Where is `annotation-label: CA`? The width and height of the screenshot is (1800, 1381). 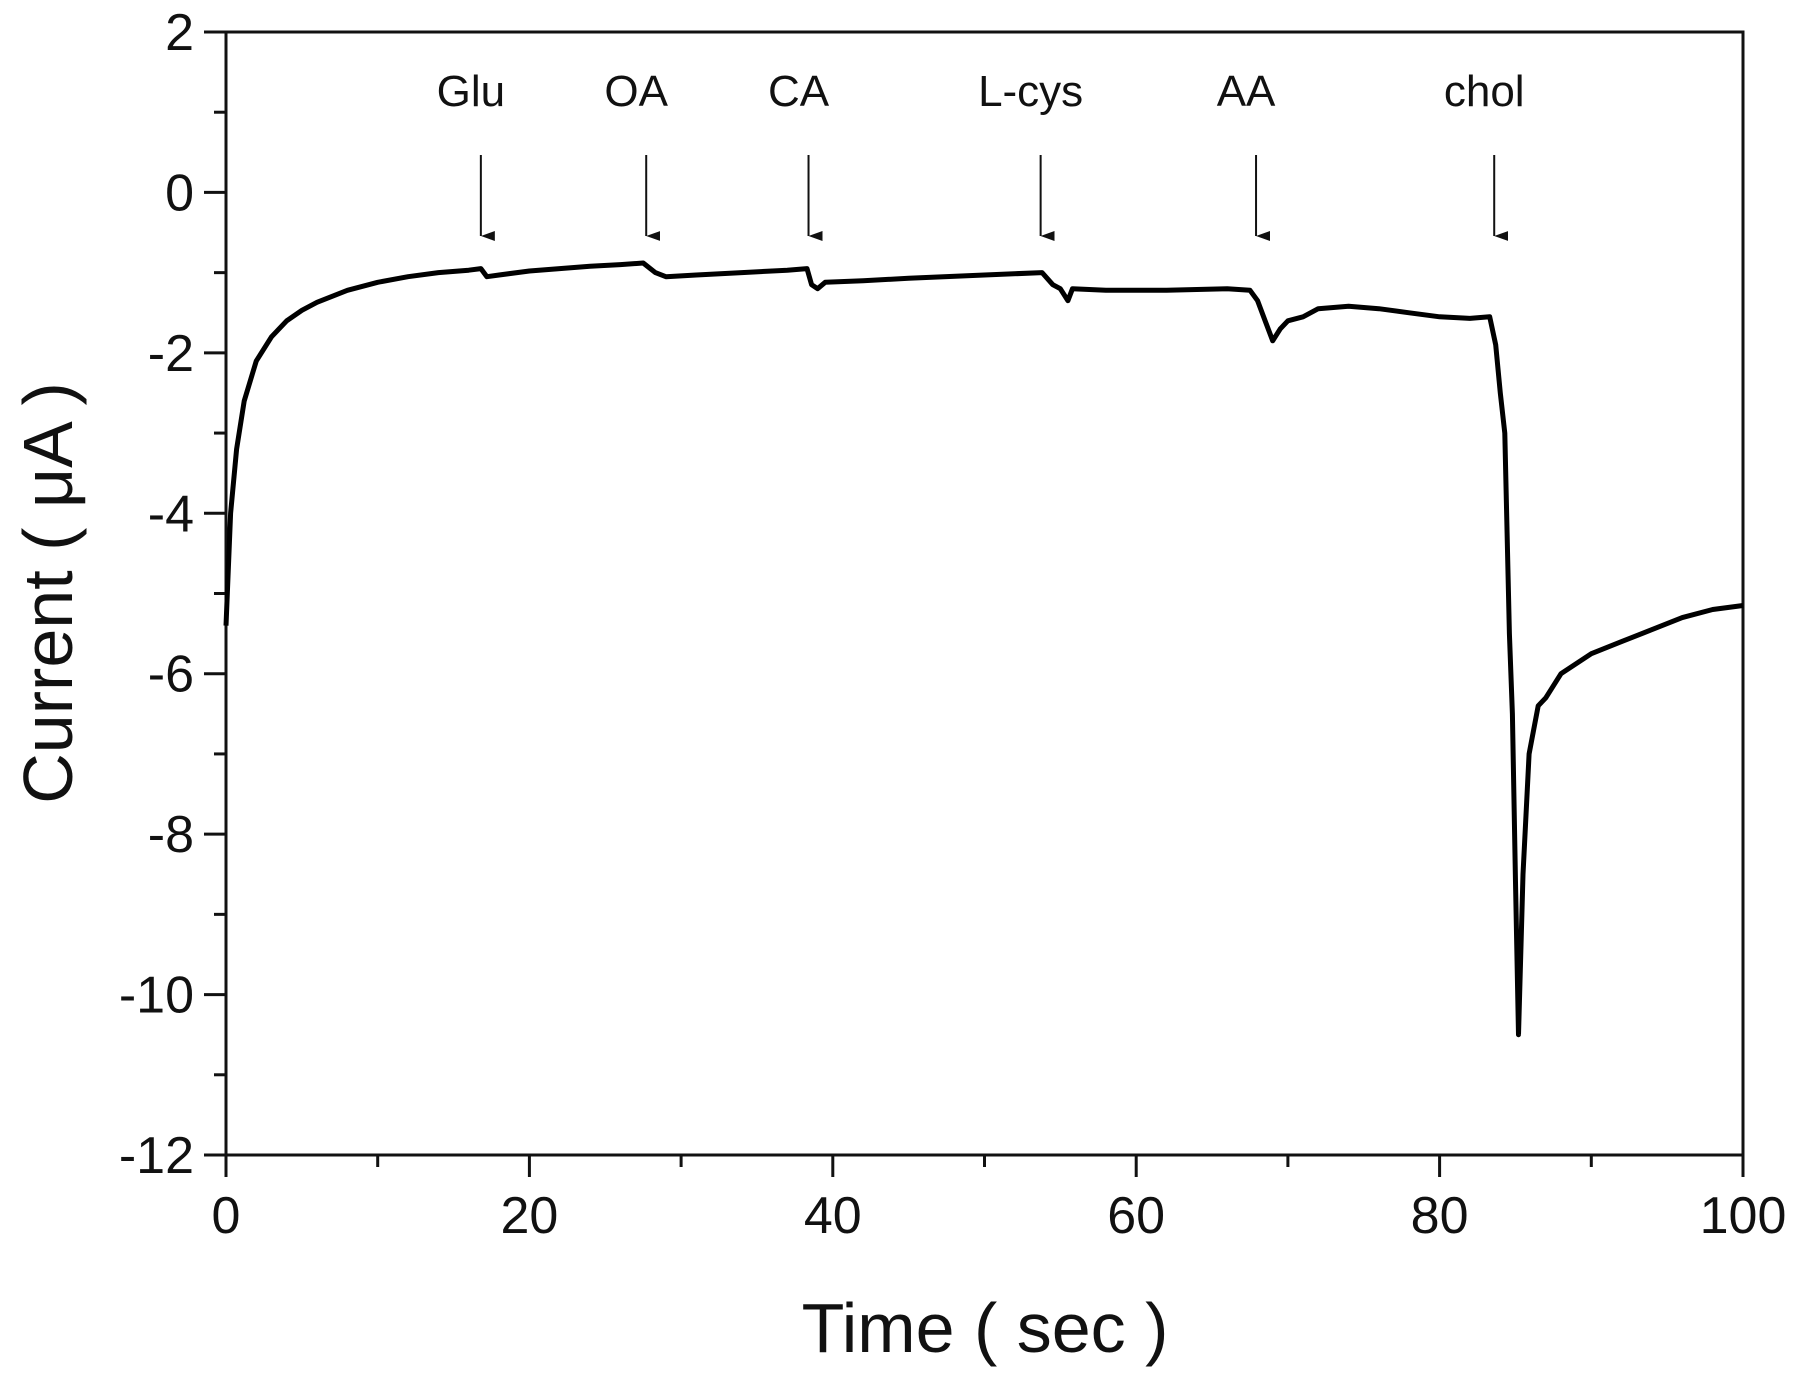
annotation-label: CA is located at coordinates (799, 91).